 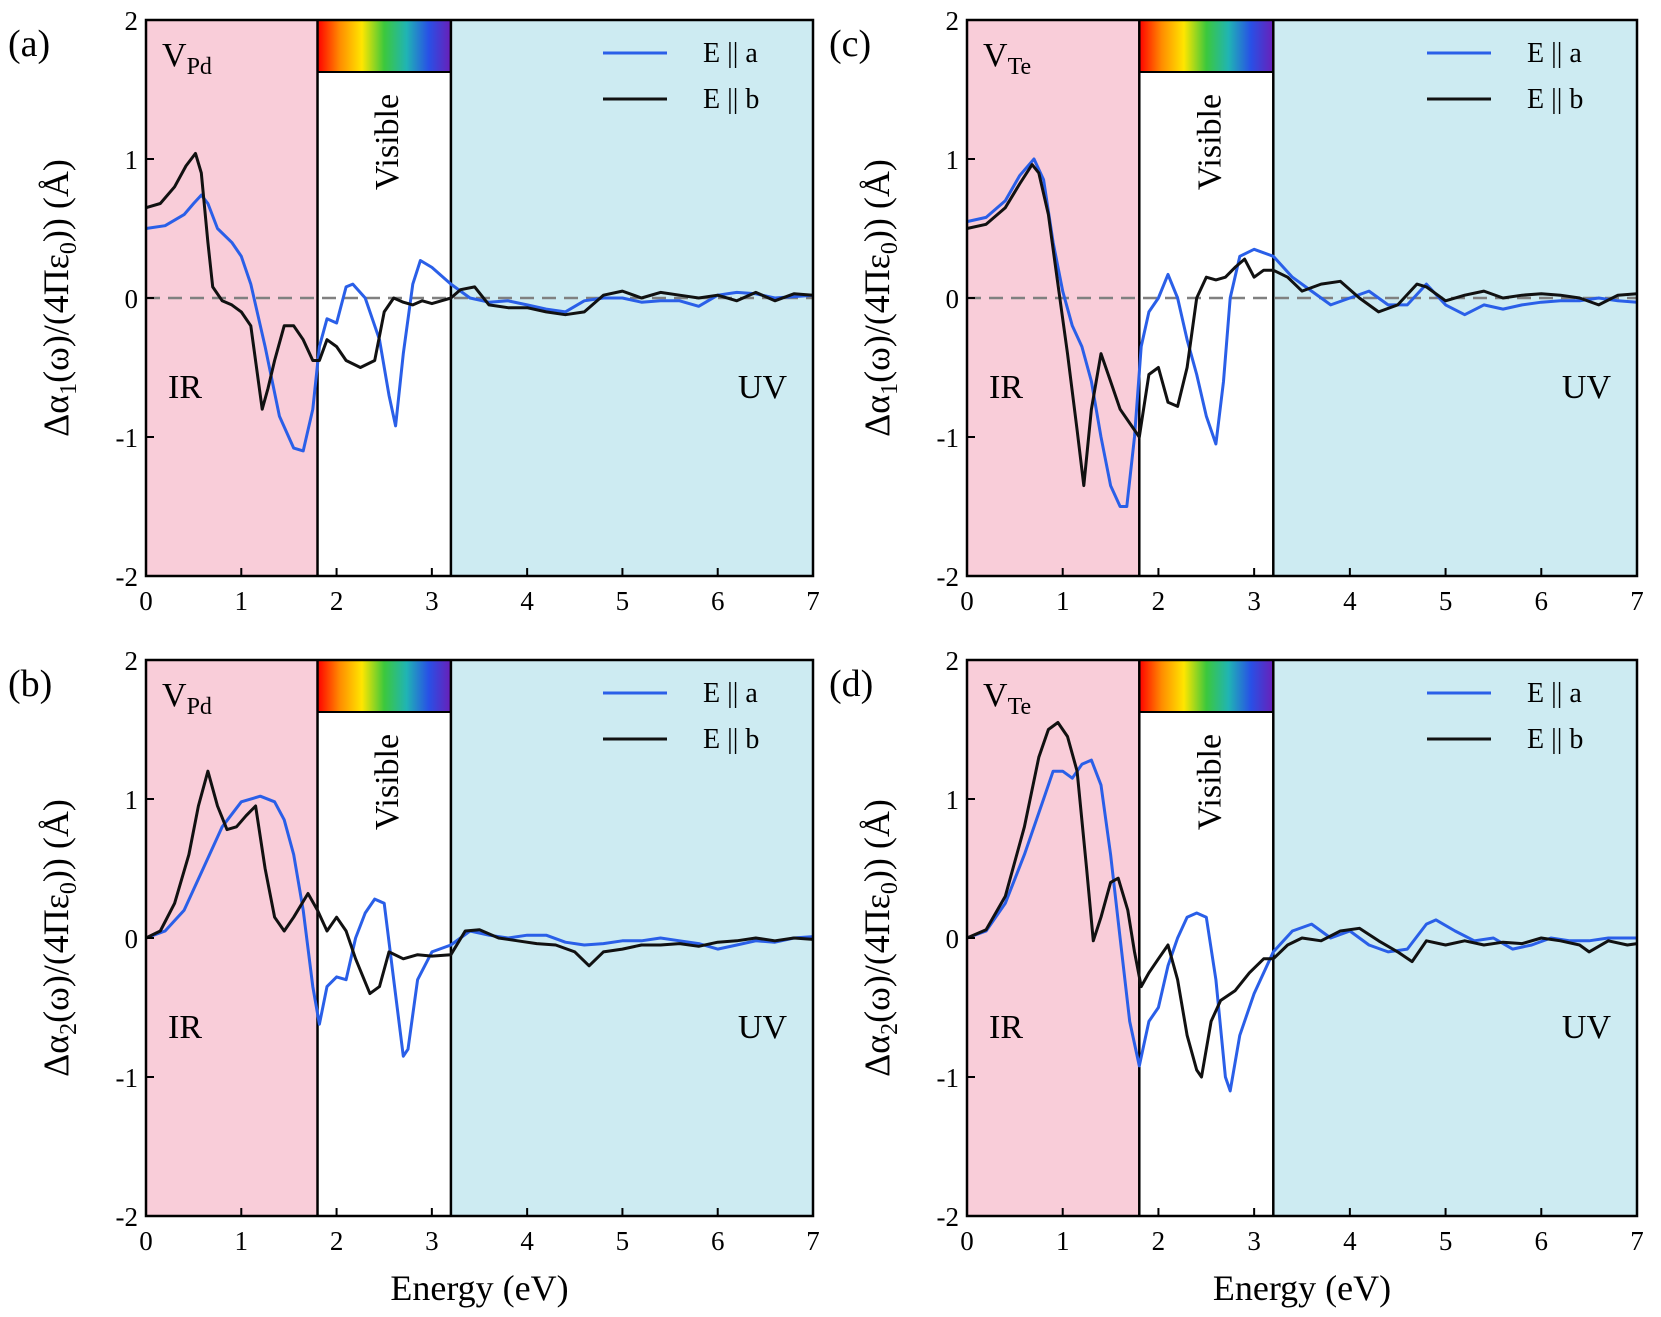 What do you see at coordinates (30, 684) in the screenshot?
I see `panel-label: (b)` at bounding box center [30, 684].